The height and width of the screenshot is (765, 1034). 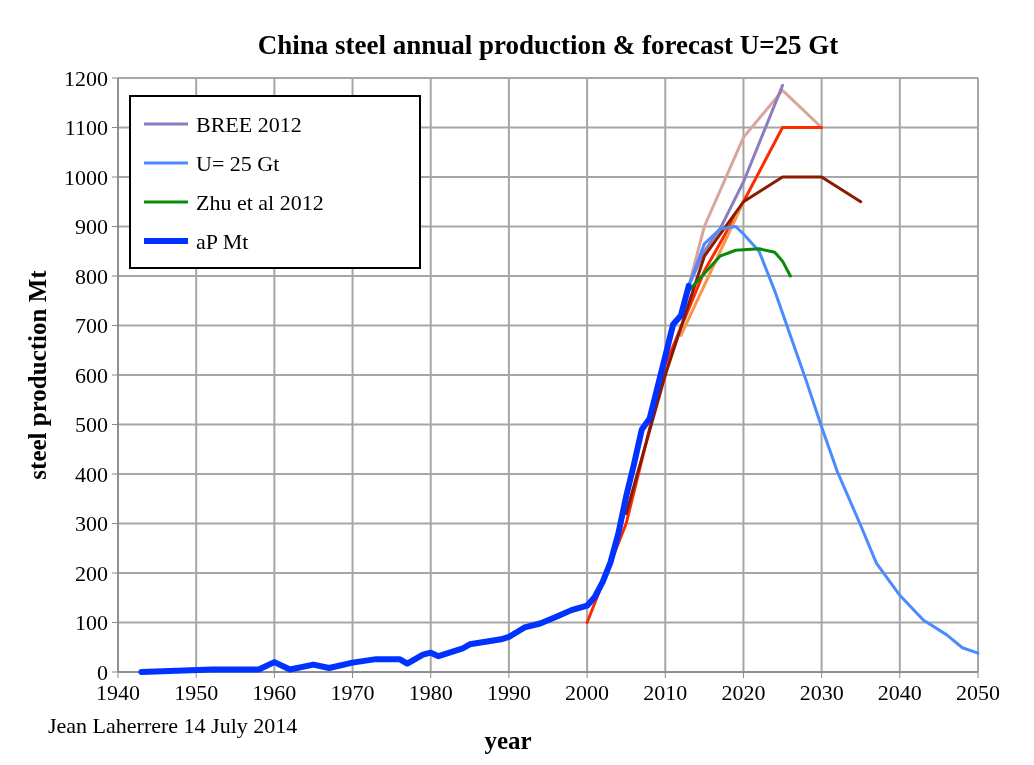 What do you see at coordinates (260, 202) in the screenshot?
I see `legend-label: Zhu et al 2012` at bounding box center [260, 202].